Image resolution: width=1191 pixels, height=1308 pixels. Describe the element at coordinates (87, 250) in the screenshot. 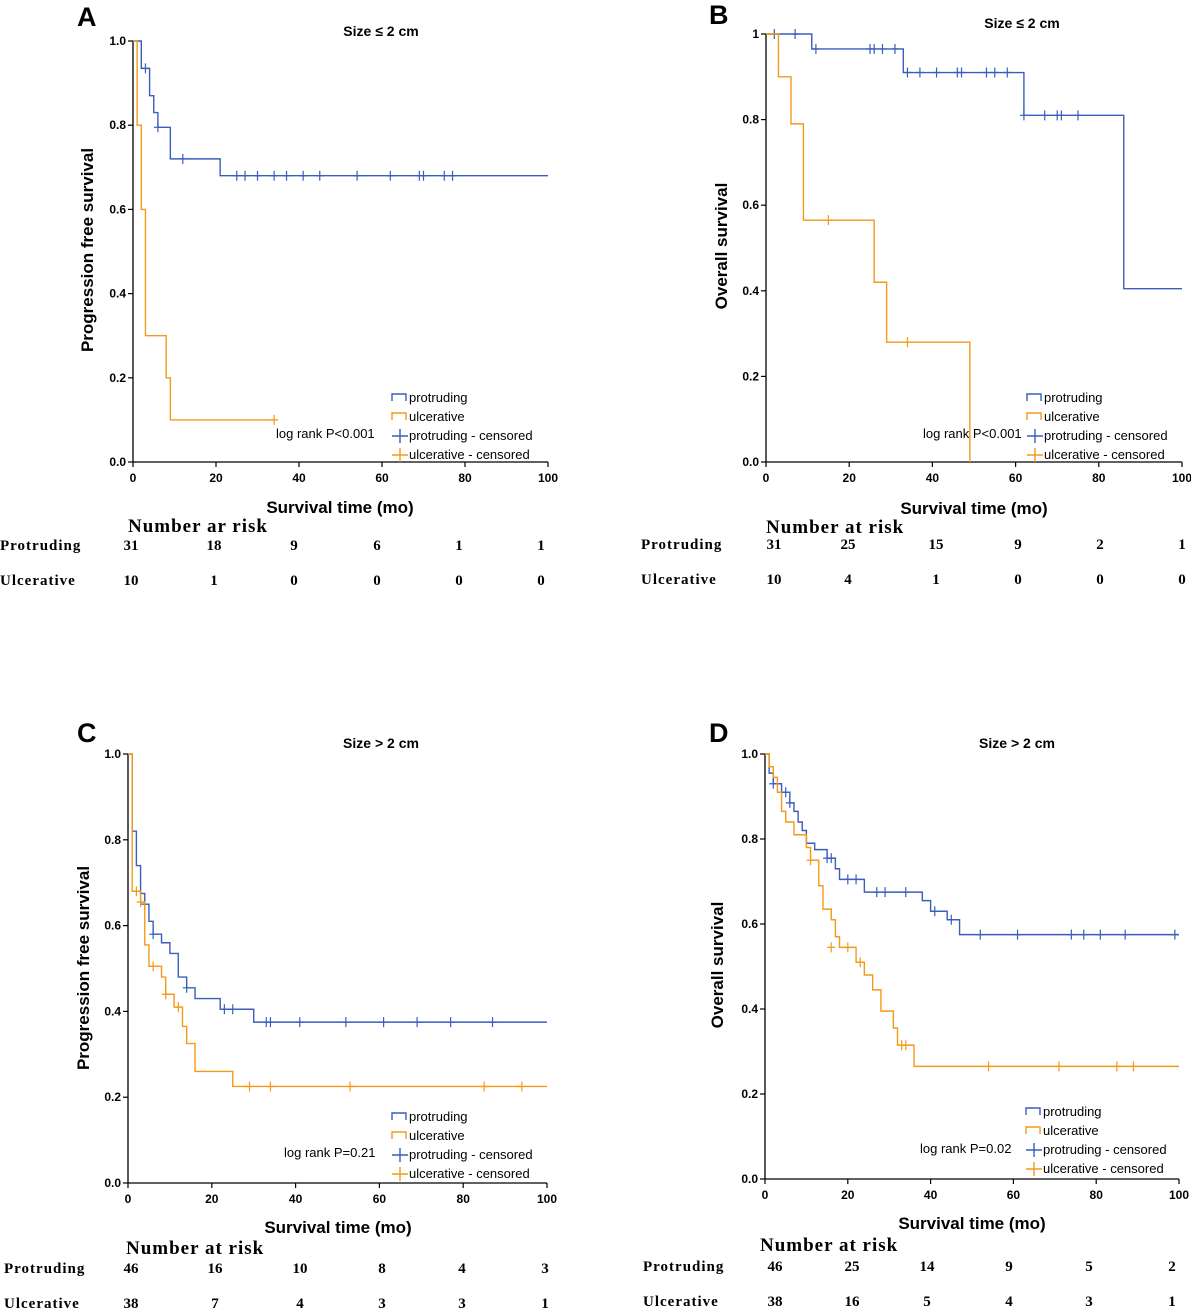

I see `y-axis-label: Progression free survival` at that location.